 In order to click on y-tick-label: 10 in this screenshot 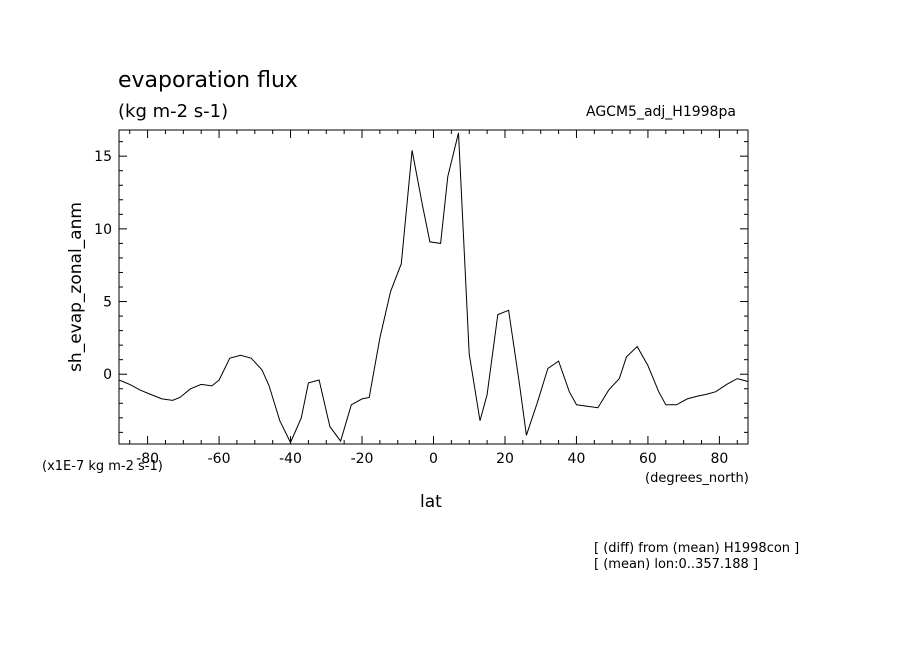, I will do `click(103, 230)`.